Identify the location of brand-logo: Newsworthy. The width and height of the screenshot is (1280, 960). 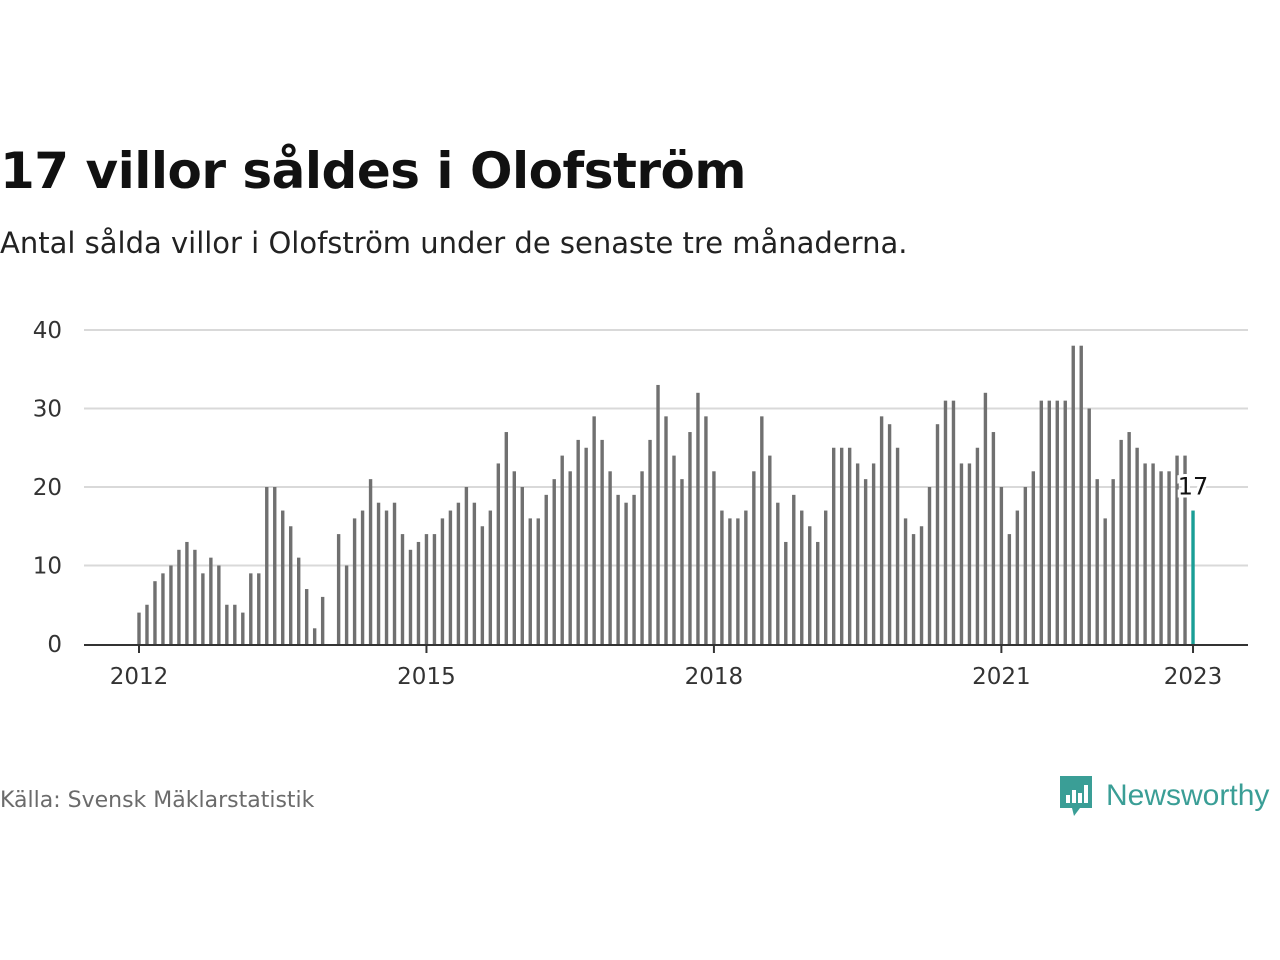
(1163, 796).